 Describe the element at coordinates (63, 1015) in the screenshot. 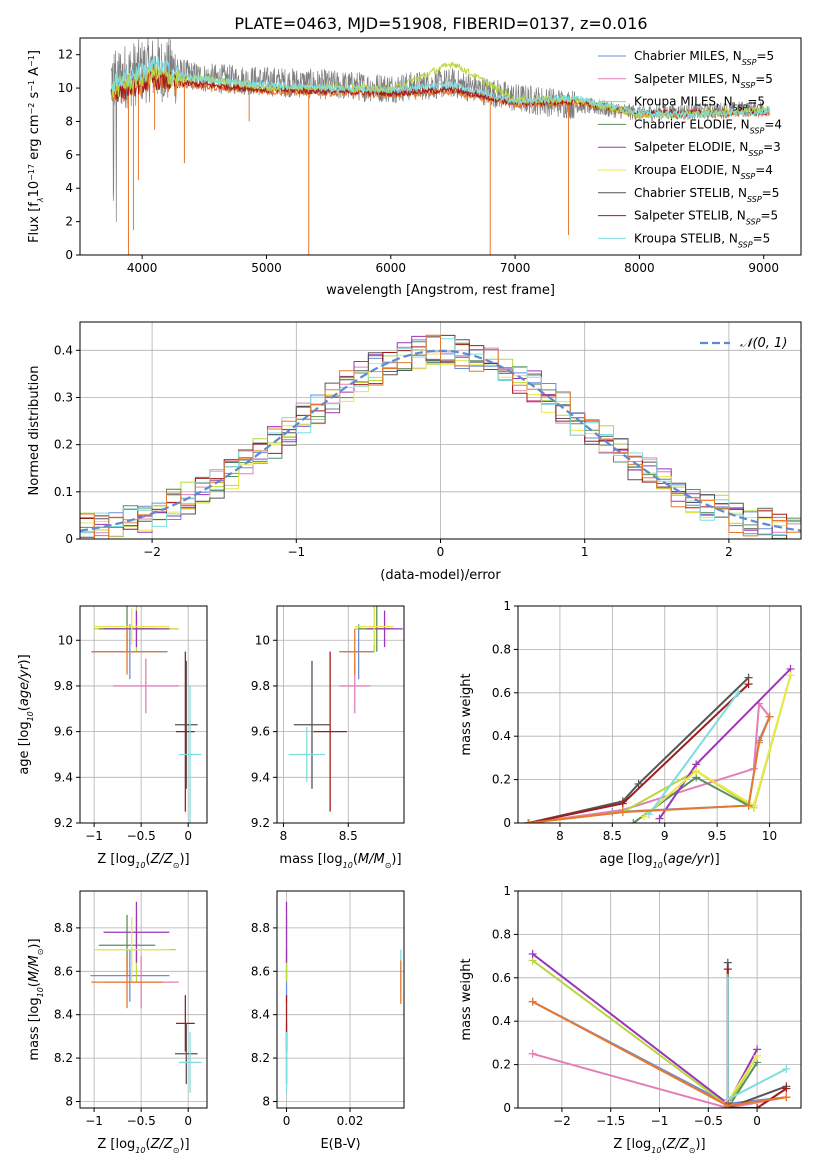

I see `y-tick-label: 8.4` at that location.